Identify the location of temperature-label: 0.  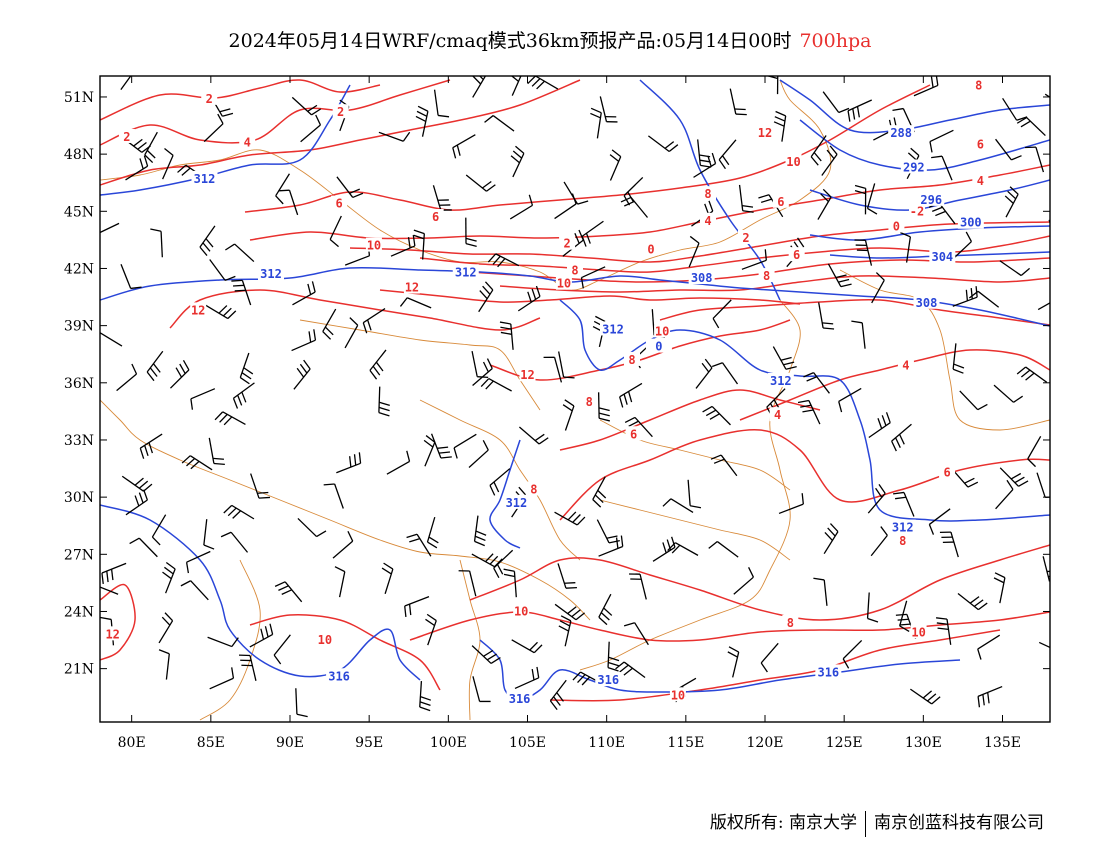
(650, 249).